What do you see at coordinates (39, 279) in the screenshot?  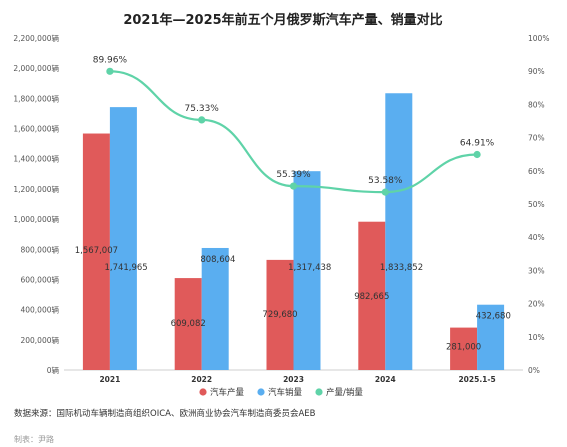 I see `y-left-tick-label: 600,000辆` at bounding box center [39, 279].